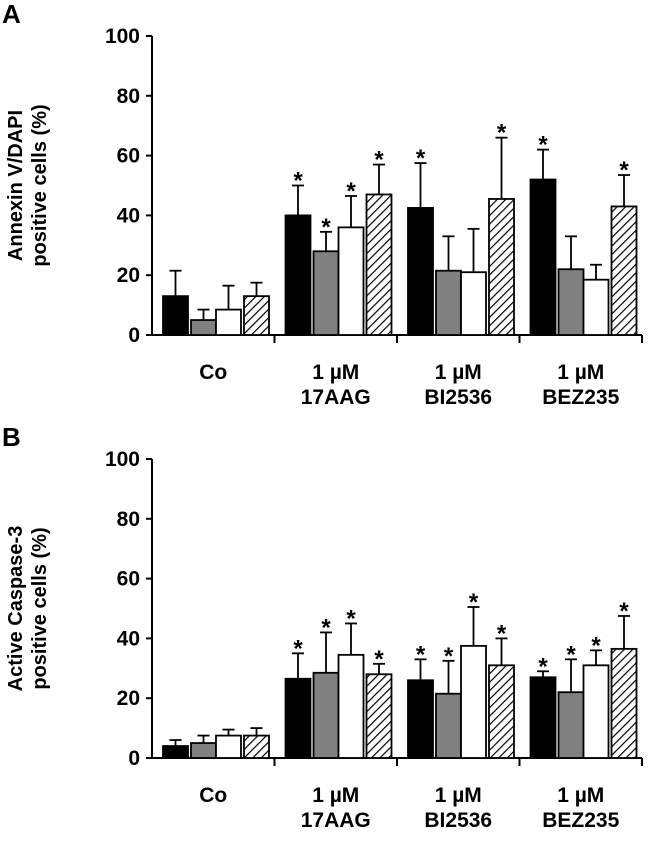  I want to click on panel-letter: B, so click(11, 437).